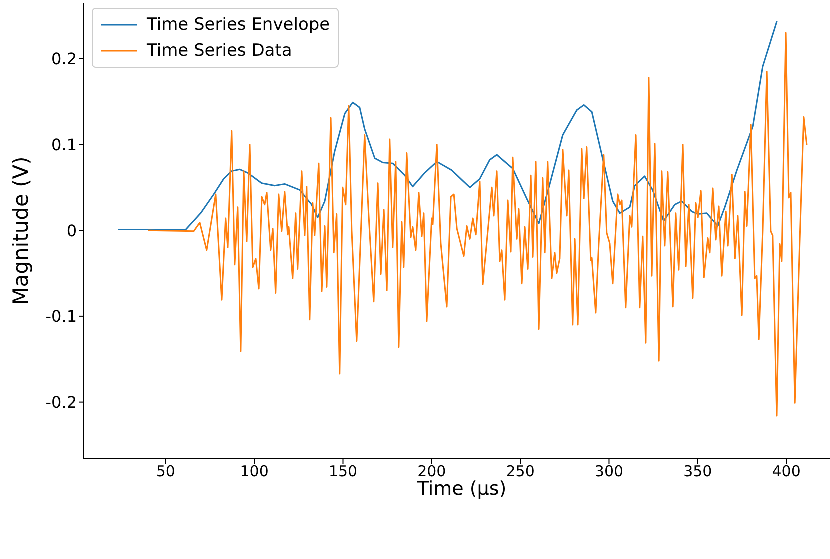 Image resolution: width=830 pixels, height=559 pixels. What do you see at coordinates (166, 471) in the screenshot?
I see `x-tick-label: 50` at bounding box center [166, 471].